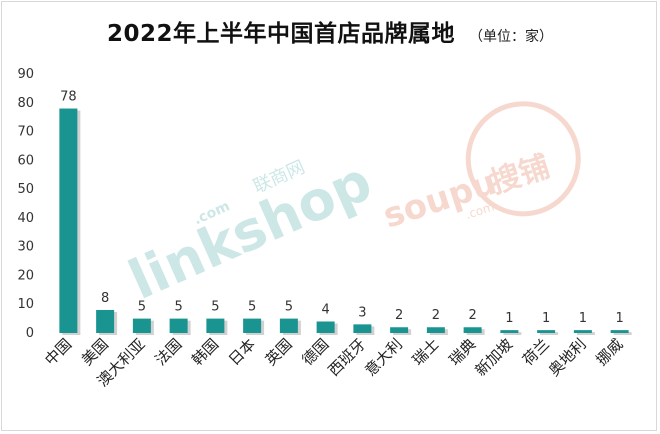  What do you see at coordinates (25, 218) in the screenshot?
I see `y-tick-label: 40` at bounding box center [25, 218].